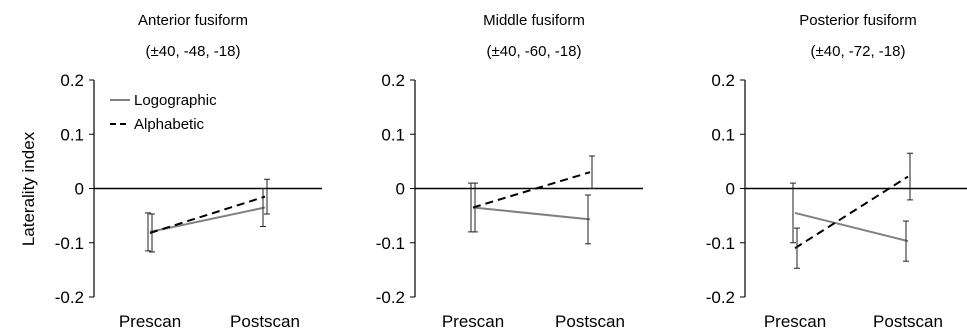  Describe the element at coordinates (193, 20) in the screenshot. I see `panel-title: Anterior fusiform` at that location.